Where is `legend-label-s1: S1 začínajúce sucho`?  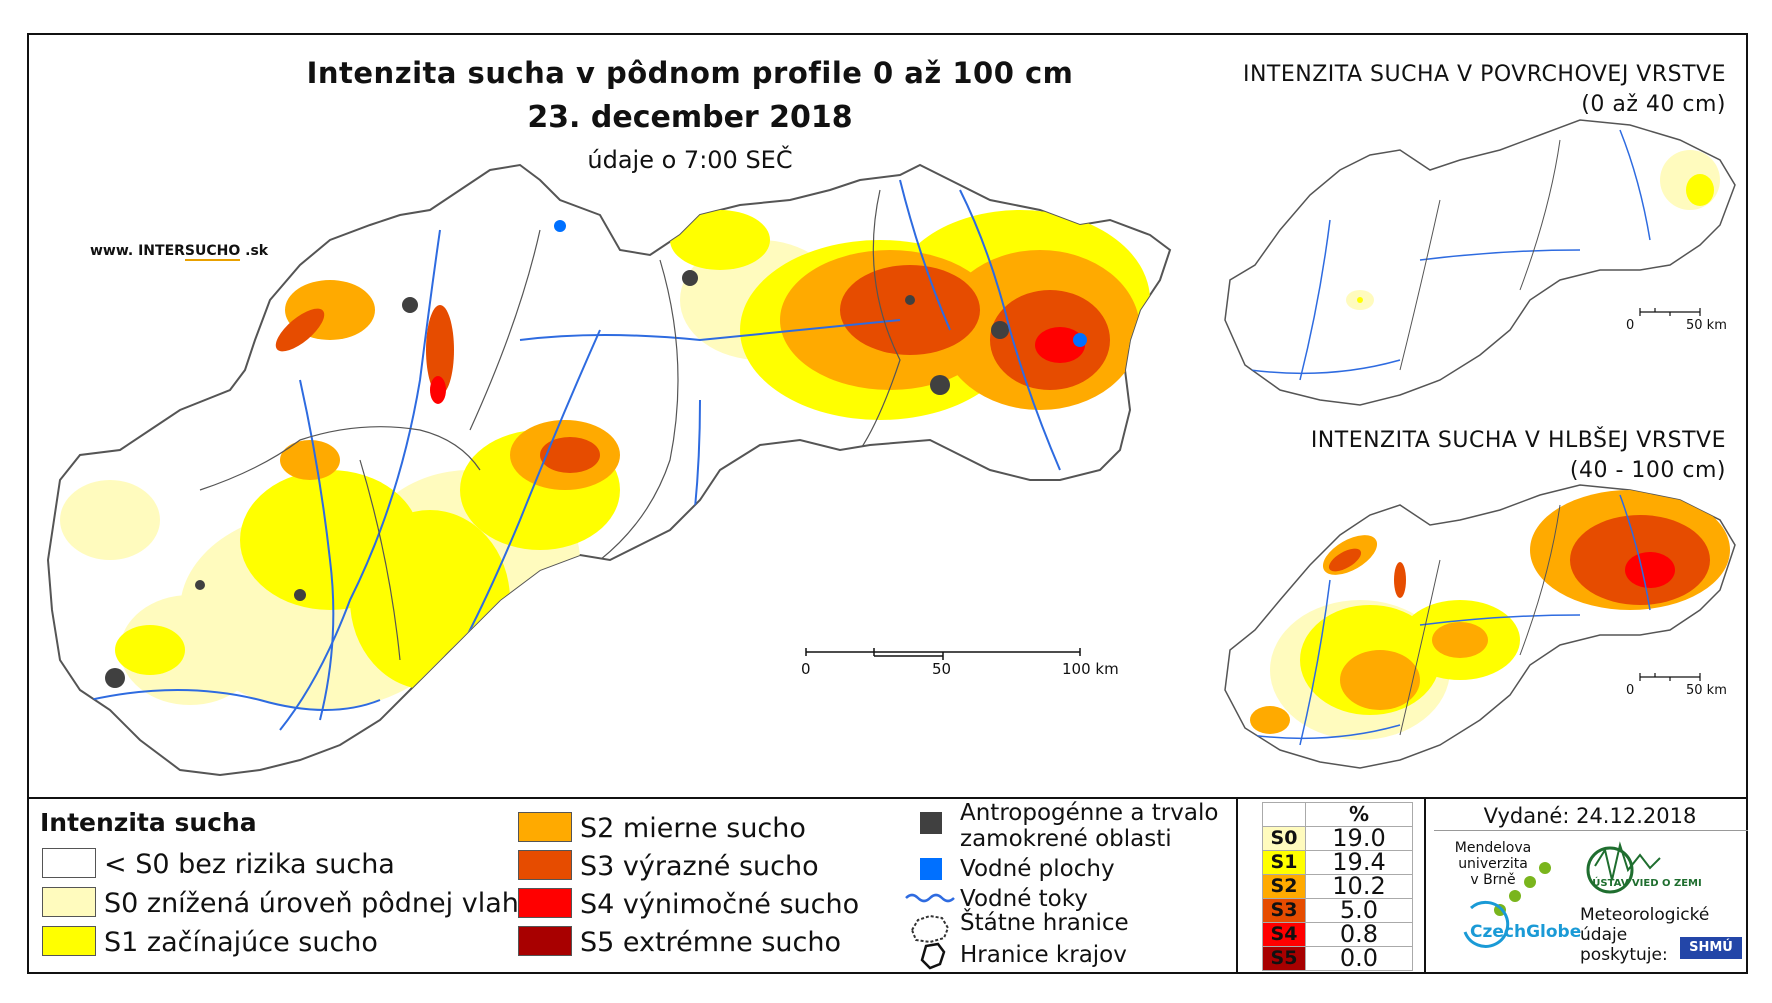 legend-label-s1: S1 začínajúce sucho is located at coordinates (241, 942).